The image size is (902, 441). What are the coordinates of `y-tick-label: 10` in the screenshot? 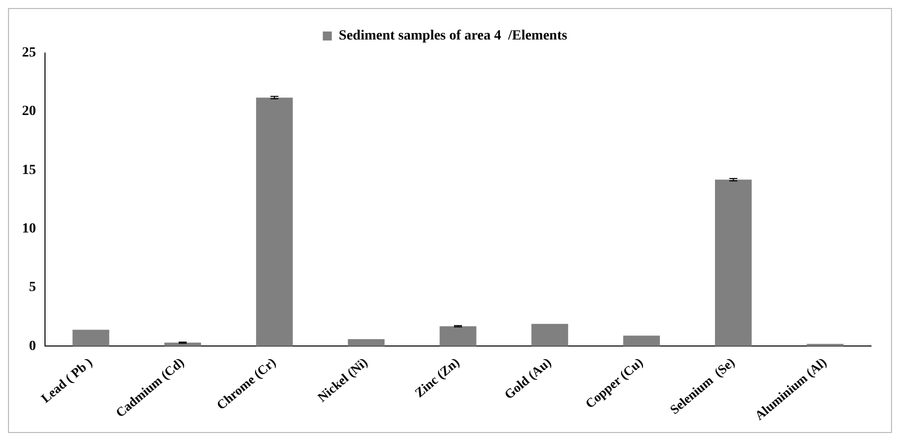 It's located at (29, 229).